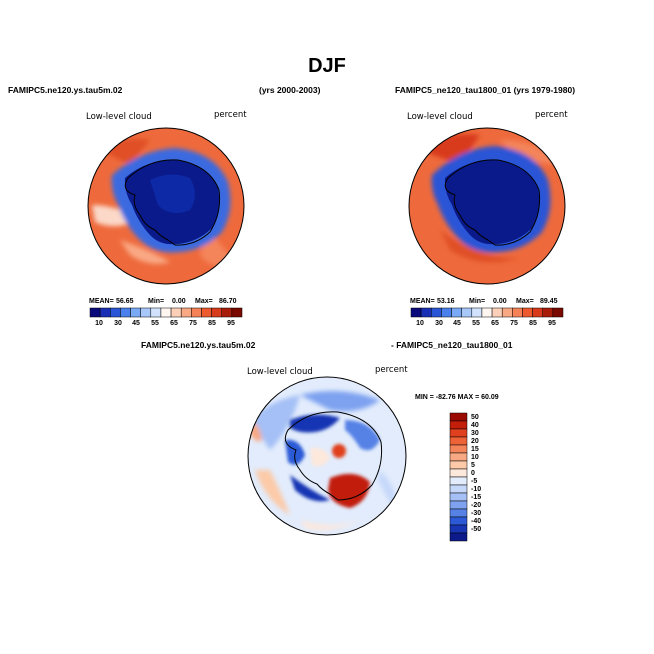  Describe the element at coordinates (119, 117) in the screenshot. I see `panel1-variable-label: Low-level cloud` at that location.